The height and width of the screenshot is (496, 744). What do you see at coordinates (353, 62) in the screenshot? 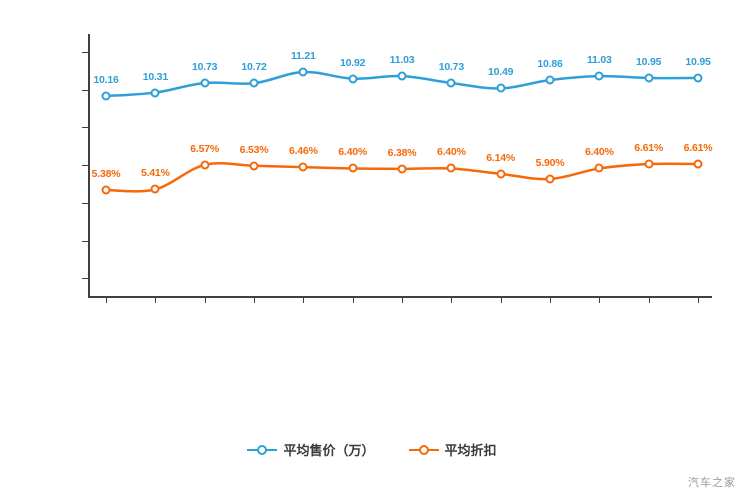
I see `data-point-label: 10.92` at bounding box center [353, 62].